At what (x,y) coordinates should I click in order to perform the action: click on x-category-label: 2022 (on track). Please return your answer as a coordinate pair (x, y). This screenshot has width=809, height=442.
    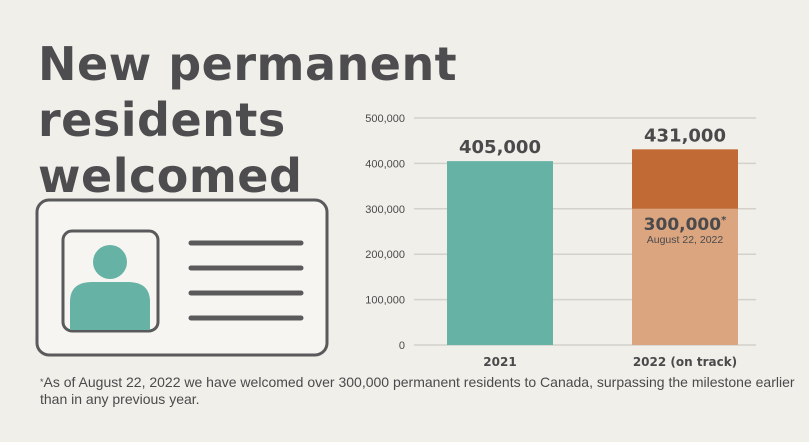
    Looking at the image, I should click on (685, 362).